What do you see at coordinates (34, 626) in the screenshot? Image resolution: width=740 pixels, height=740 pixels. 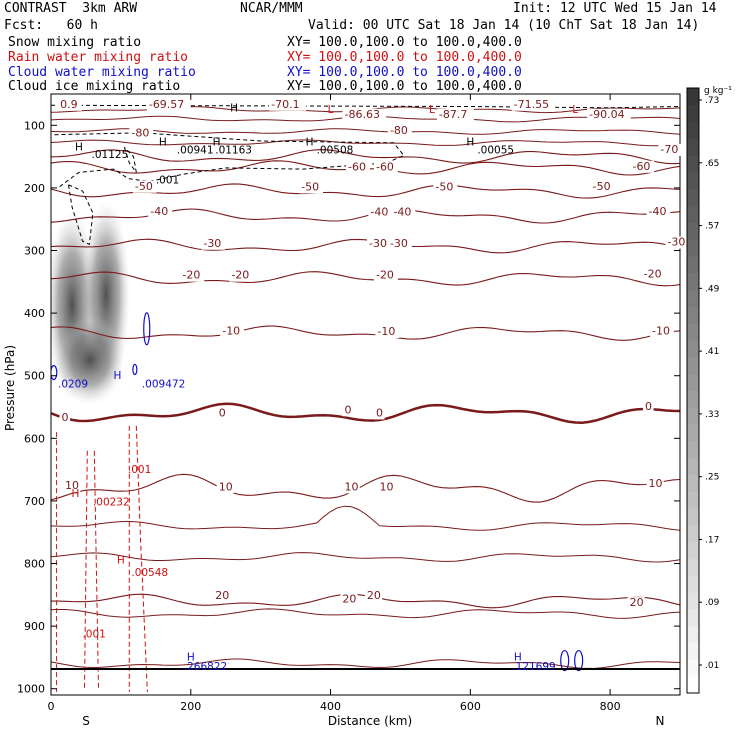 I see `y-tick-label: 900` at bounding box center [34, 626].